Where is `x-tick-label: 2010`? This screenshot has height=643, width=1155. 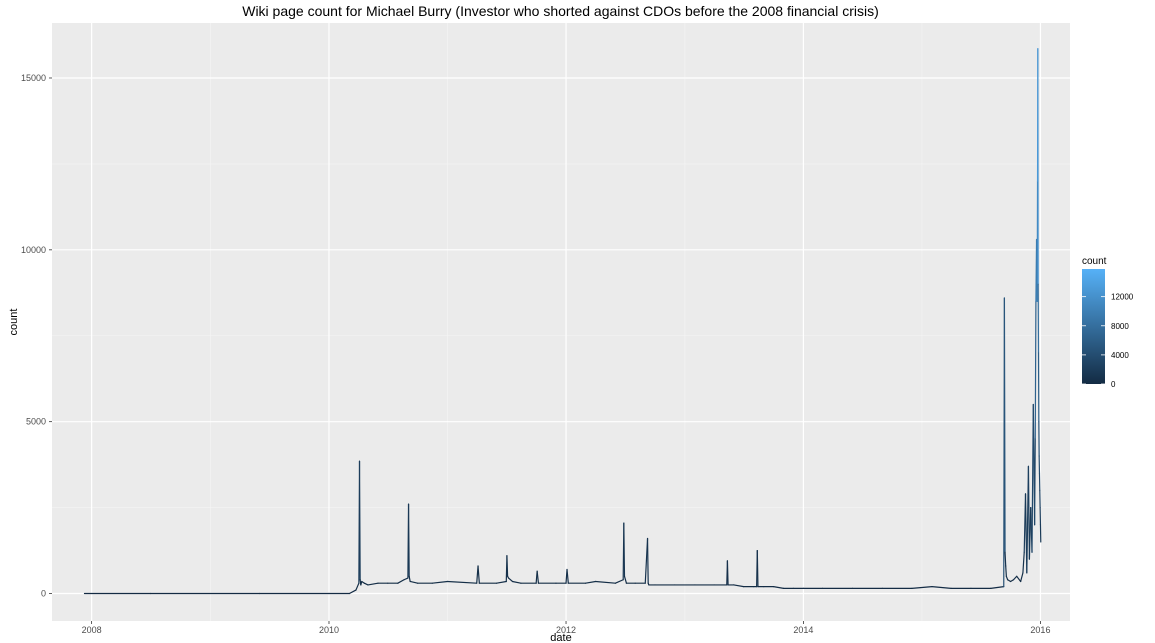
x-tick-label: 2010 is located at coordinates (329, 630).